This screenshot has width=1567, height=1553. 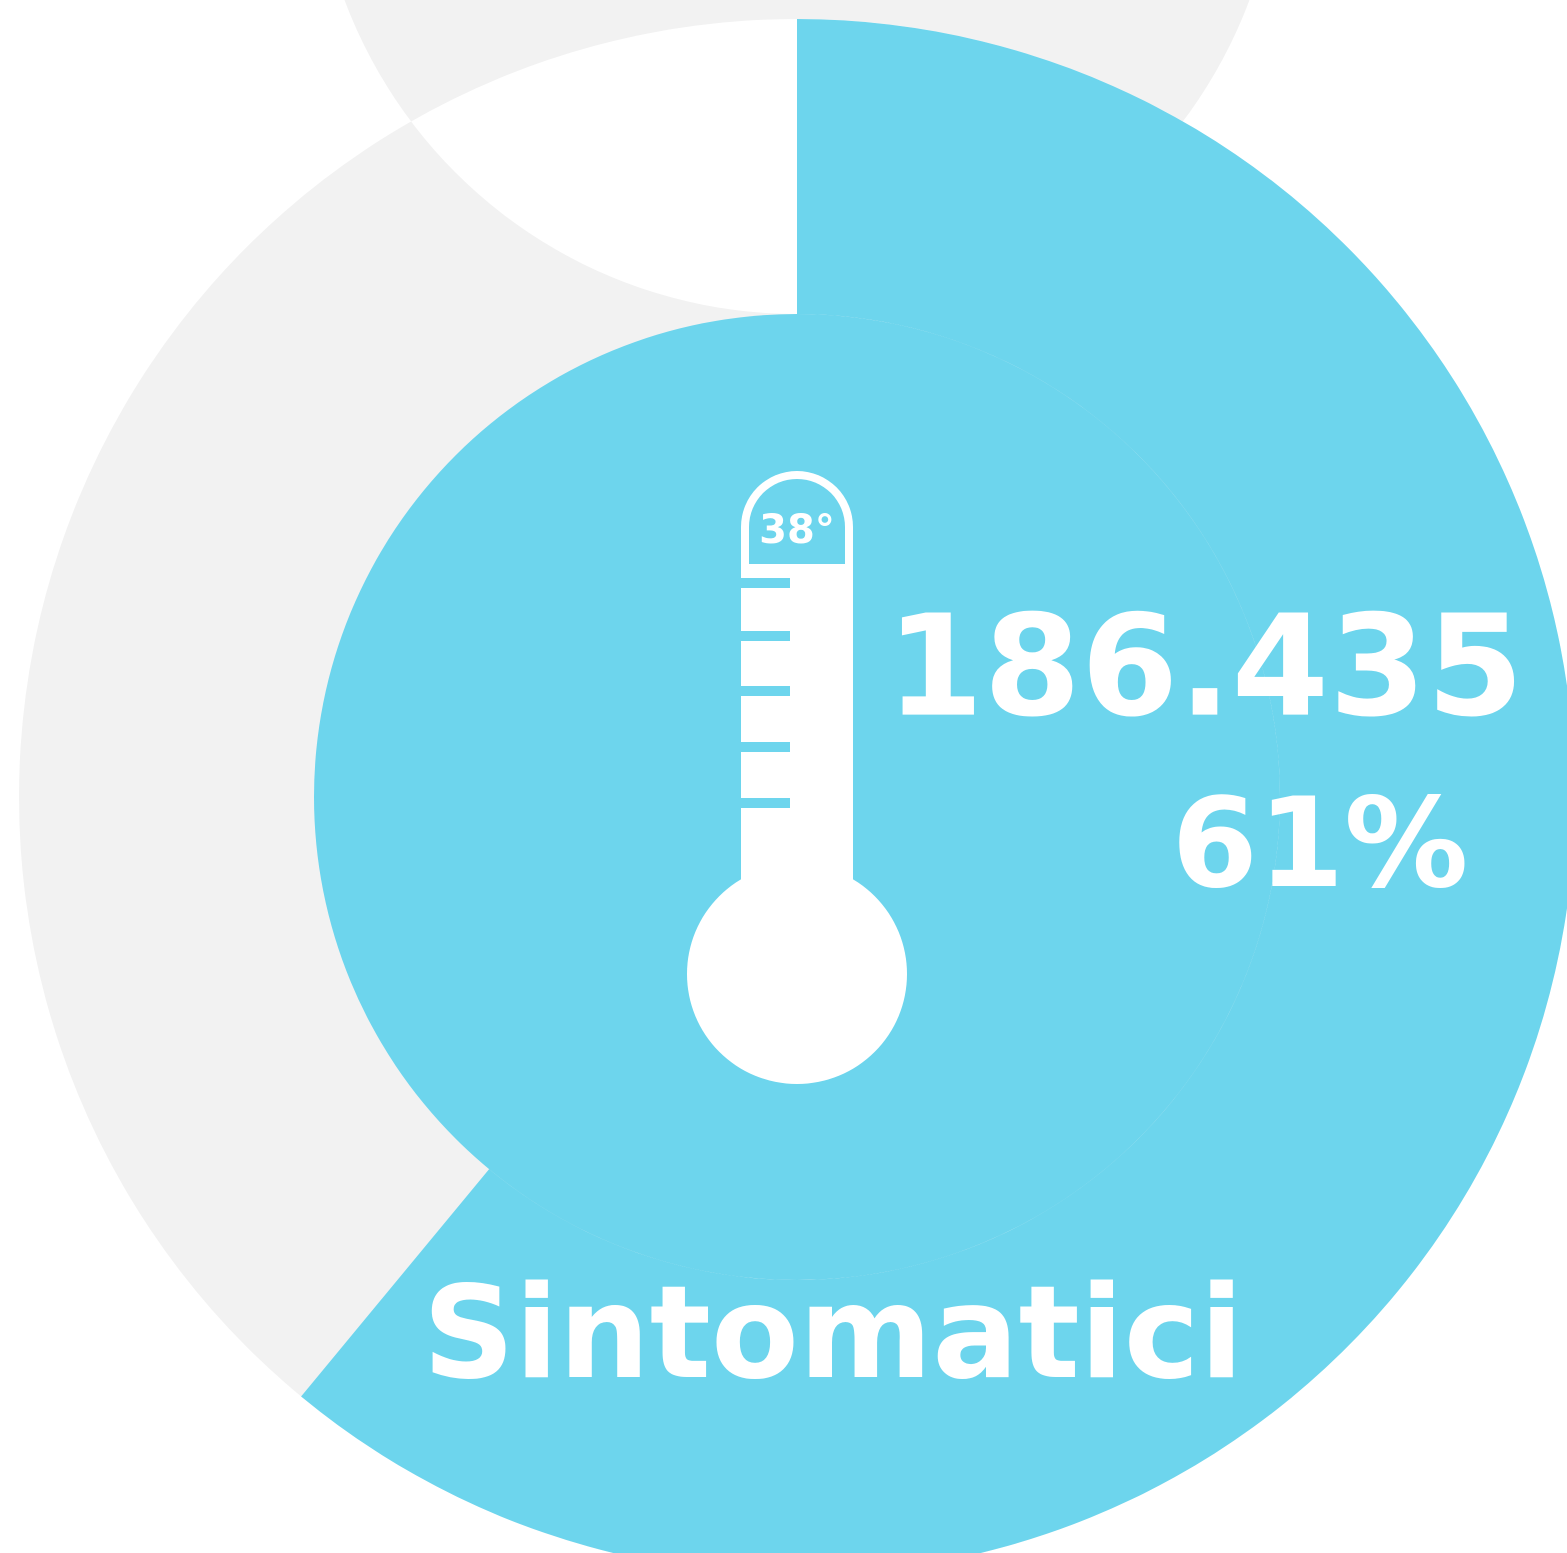 What do you see at coordinates (797, 732) in the screenshot?
I see `thermo-stem` at bounding box center [797, 732].